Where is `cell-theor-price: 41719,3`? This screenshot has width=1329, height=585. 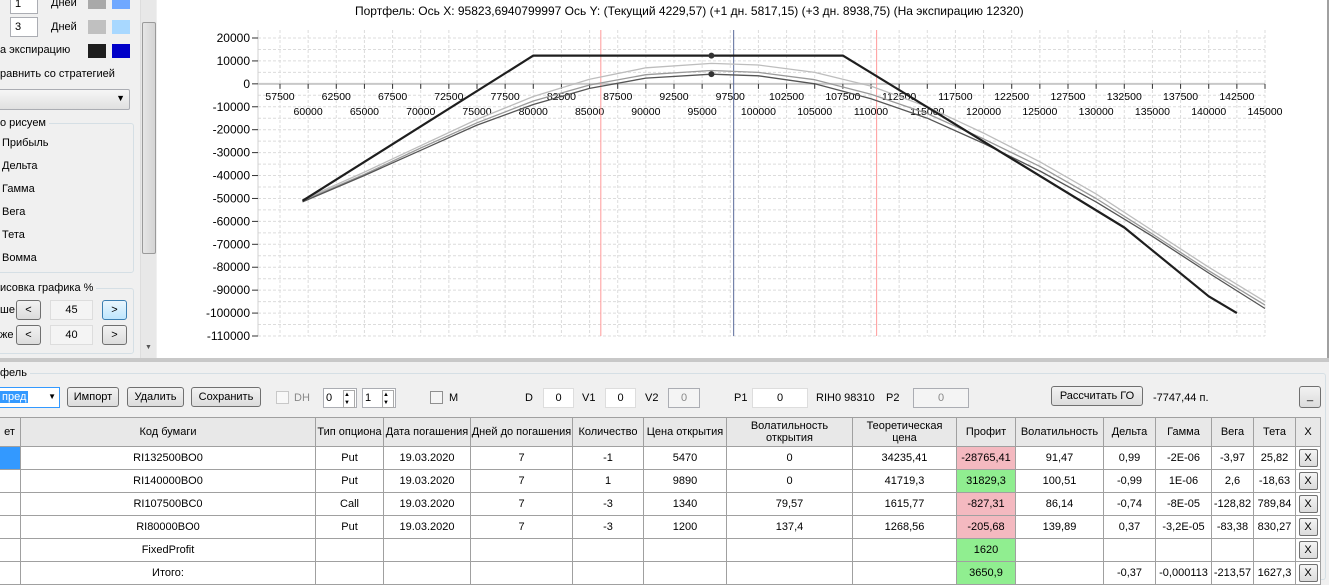
cell-theor-price: 41719,3 is located at coordinates (904, 481).